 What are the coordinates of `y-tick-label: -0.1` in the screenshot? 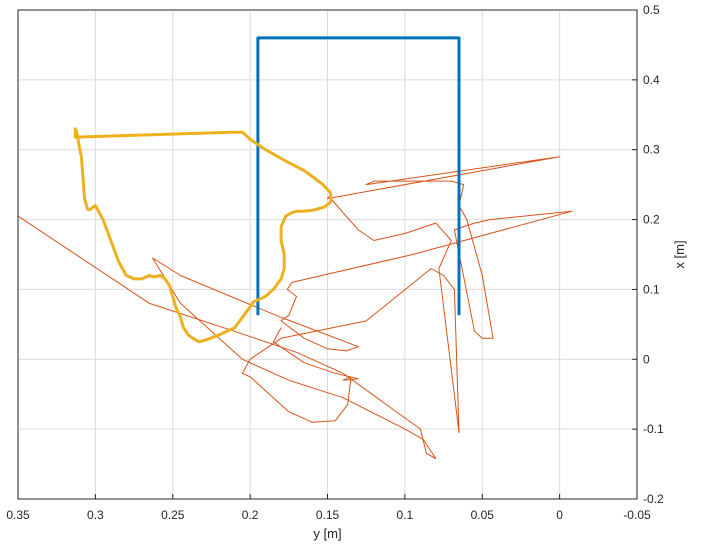 It's located at (653, 429).